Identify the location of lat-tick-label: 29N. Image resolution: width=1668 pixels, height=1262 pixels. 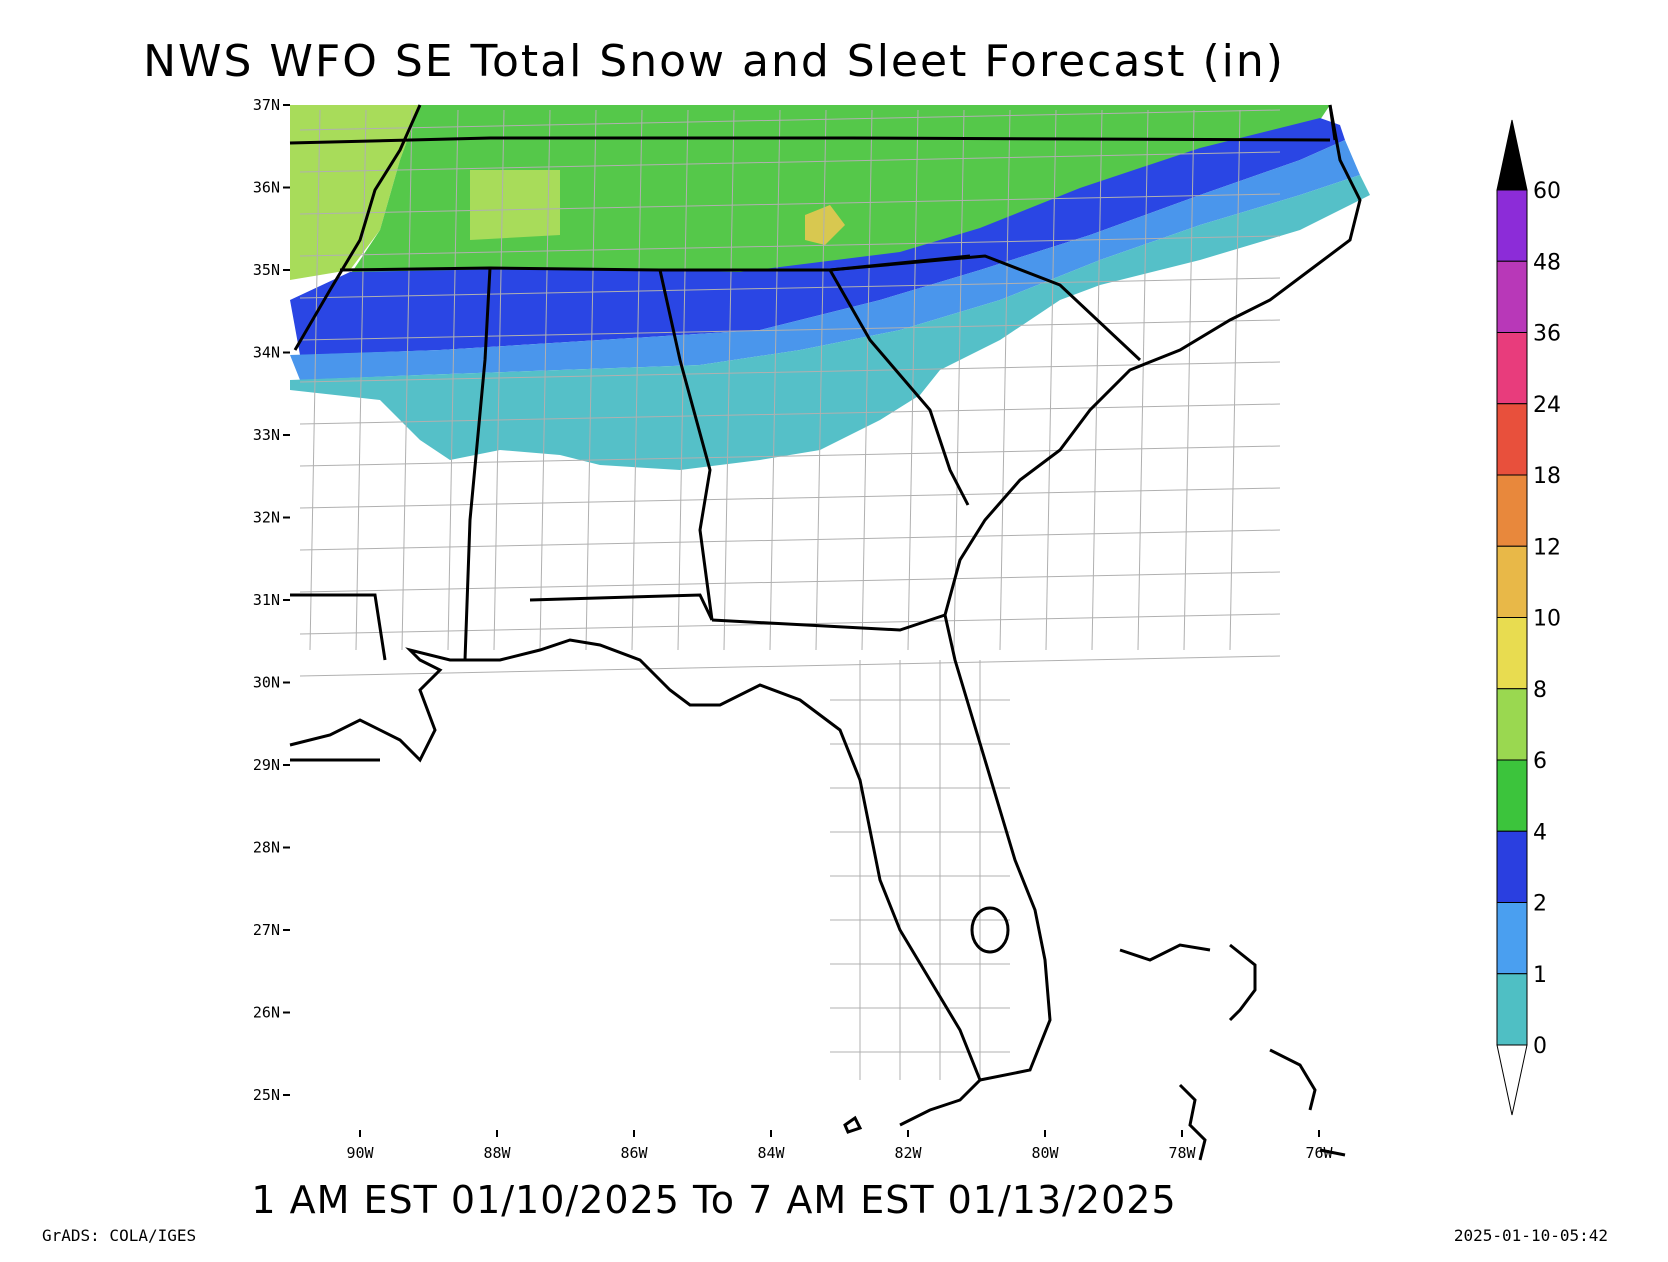
(266, 765).